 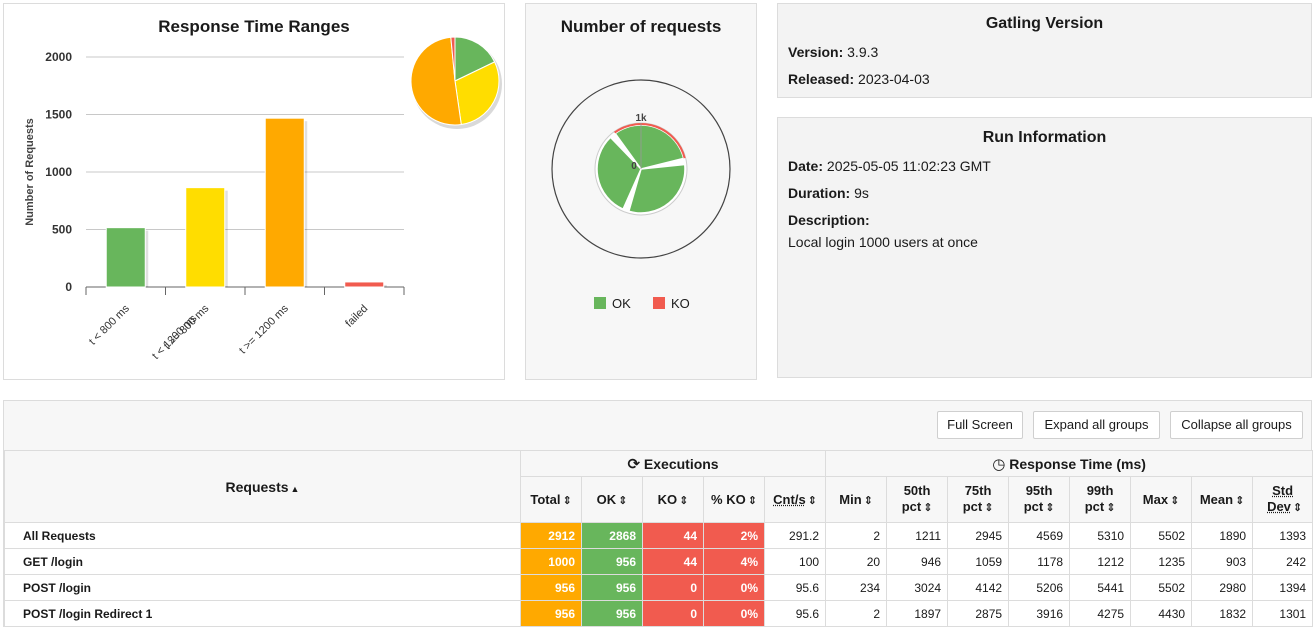 I want to click on cell-99th-pct: 4275, so click(x=1100, y=613).